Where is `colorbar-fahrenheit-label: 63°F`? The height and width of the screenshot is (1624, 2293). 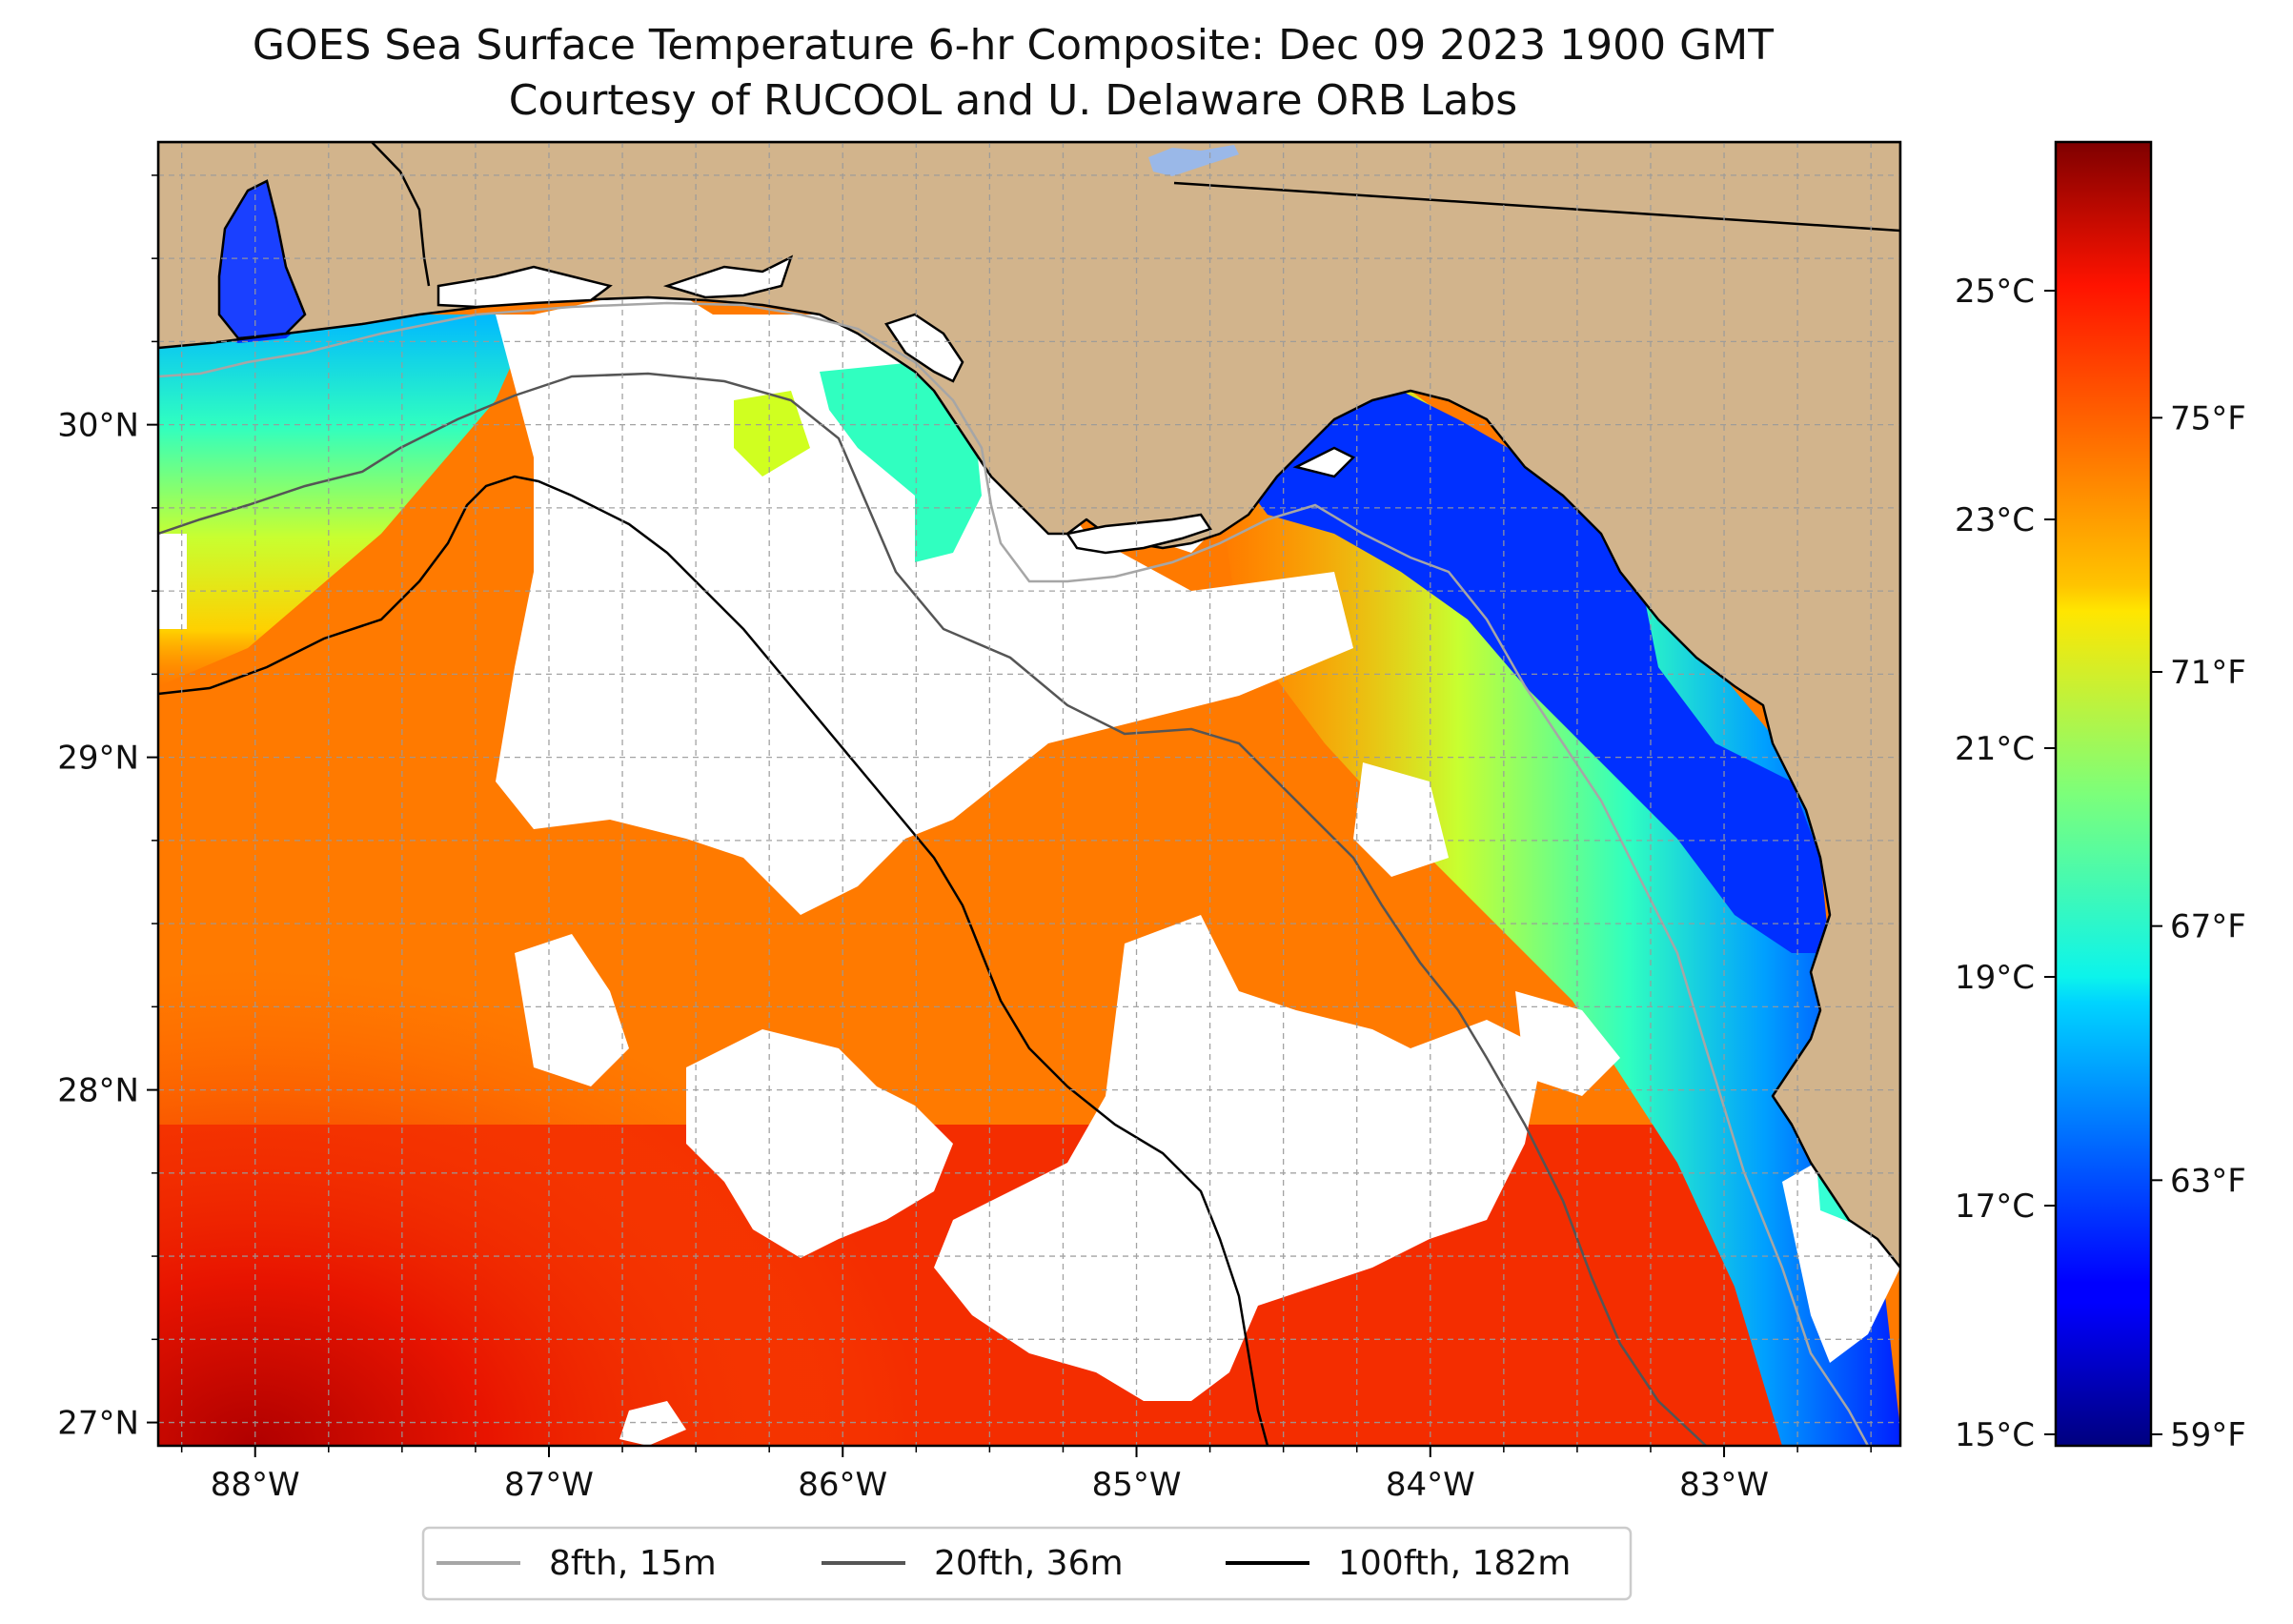 colorbar-fahrenheit-label: 63°F is located at coordinates (2208, 1181).